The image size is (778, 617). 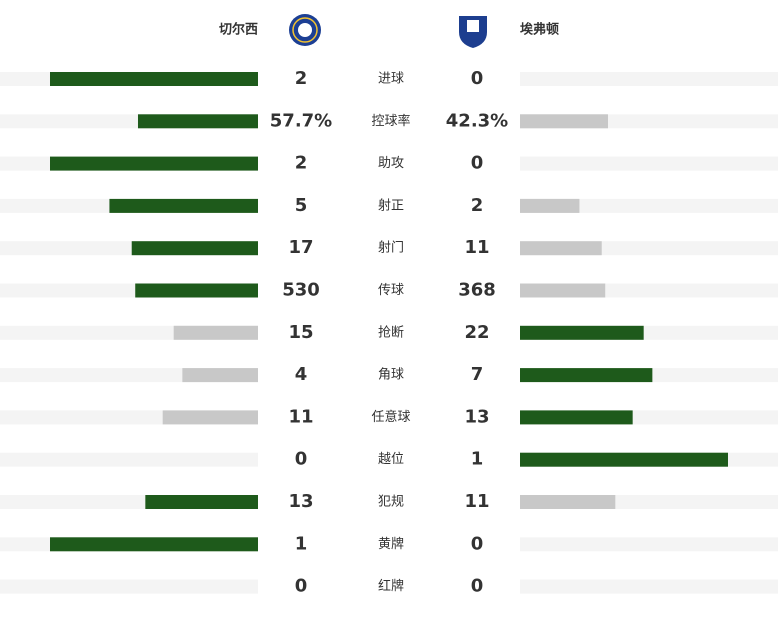 What do you see at coordinates (391, 205) in the screenshot?
I see `stat-label: 射正` at bounding box center [391, 205].